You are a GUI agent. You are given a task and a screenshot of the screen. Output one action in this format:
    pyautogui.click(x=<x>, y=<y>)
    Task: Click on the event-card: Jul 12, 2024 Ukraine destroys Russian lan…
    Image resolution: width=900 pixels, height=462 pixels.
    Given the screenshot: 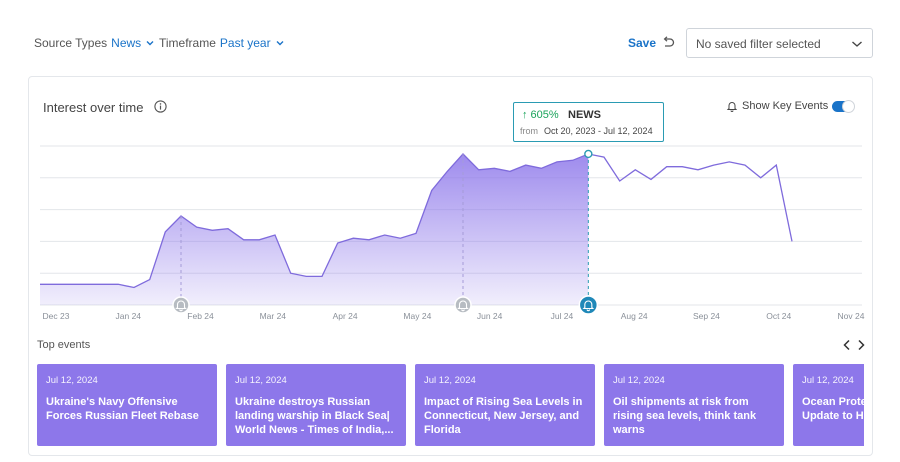 What is the action you would take?
    pyautogui.click(x=316, y=405)
    